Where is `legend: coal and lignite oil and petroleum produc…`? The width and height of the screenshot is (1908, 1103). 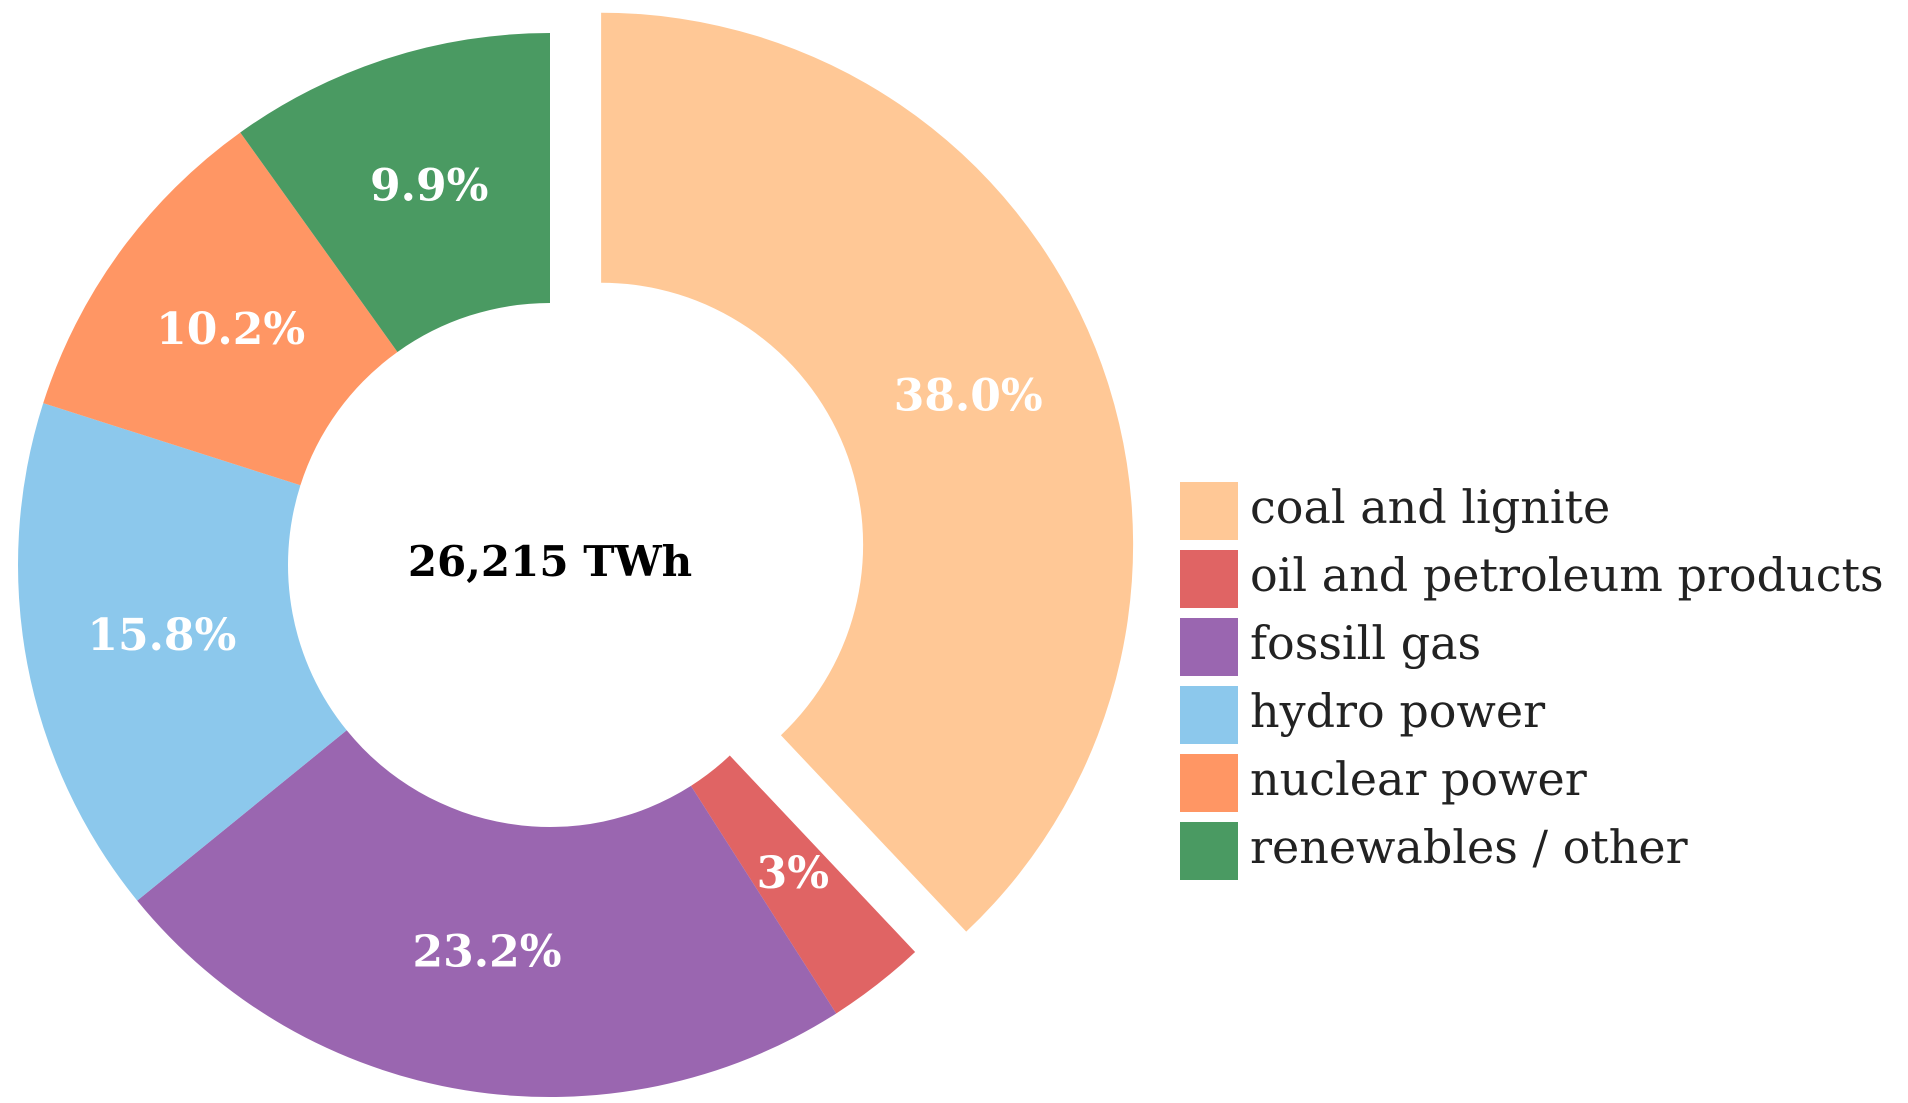
legend: coal and lignite oil and petroleum produc… is located at coordinates (1532, 680).